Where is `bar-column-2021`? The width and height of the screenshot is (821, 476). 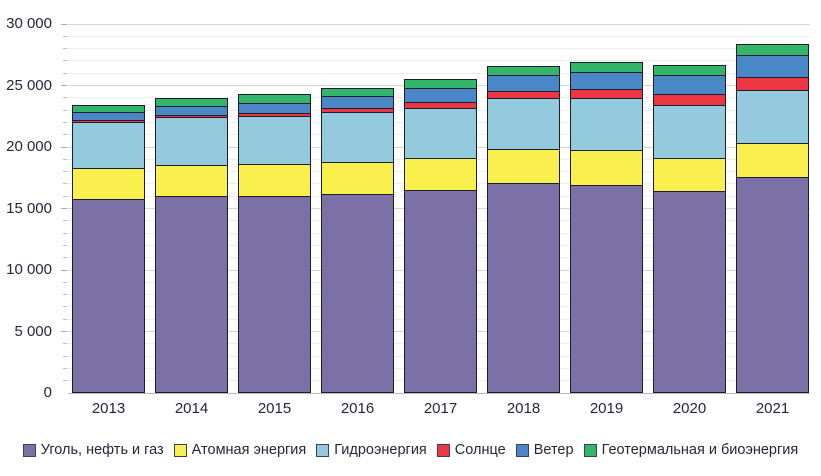
bar-column-2021 is located at coordinates (772, 208).